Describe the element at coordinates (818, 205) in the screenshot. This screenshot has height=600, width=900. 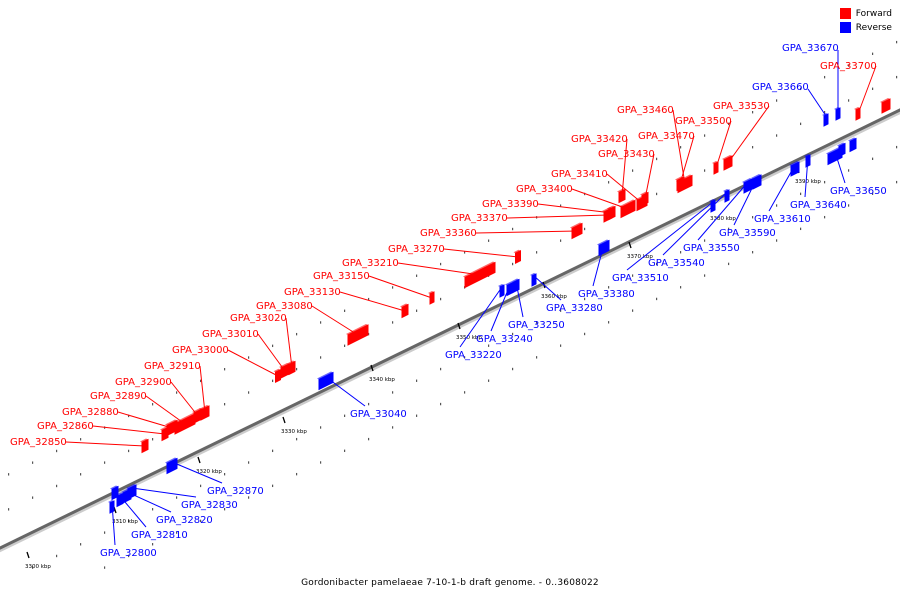
I see `reverse-gene-label: GPA_33640` at that location.